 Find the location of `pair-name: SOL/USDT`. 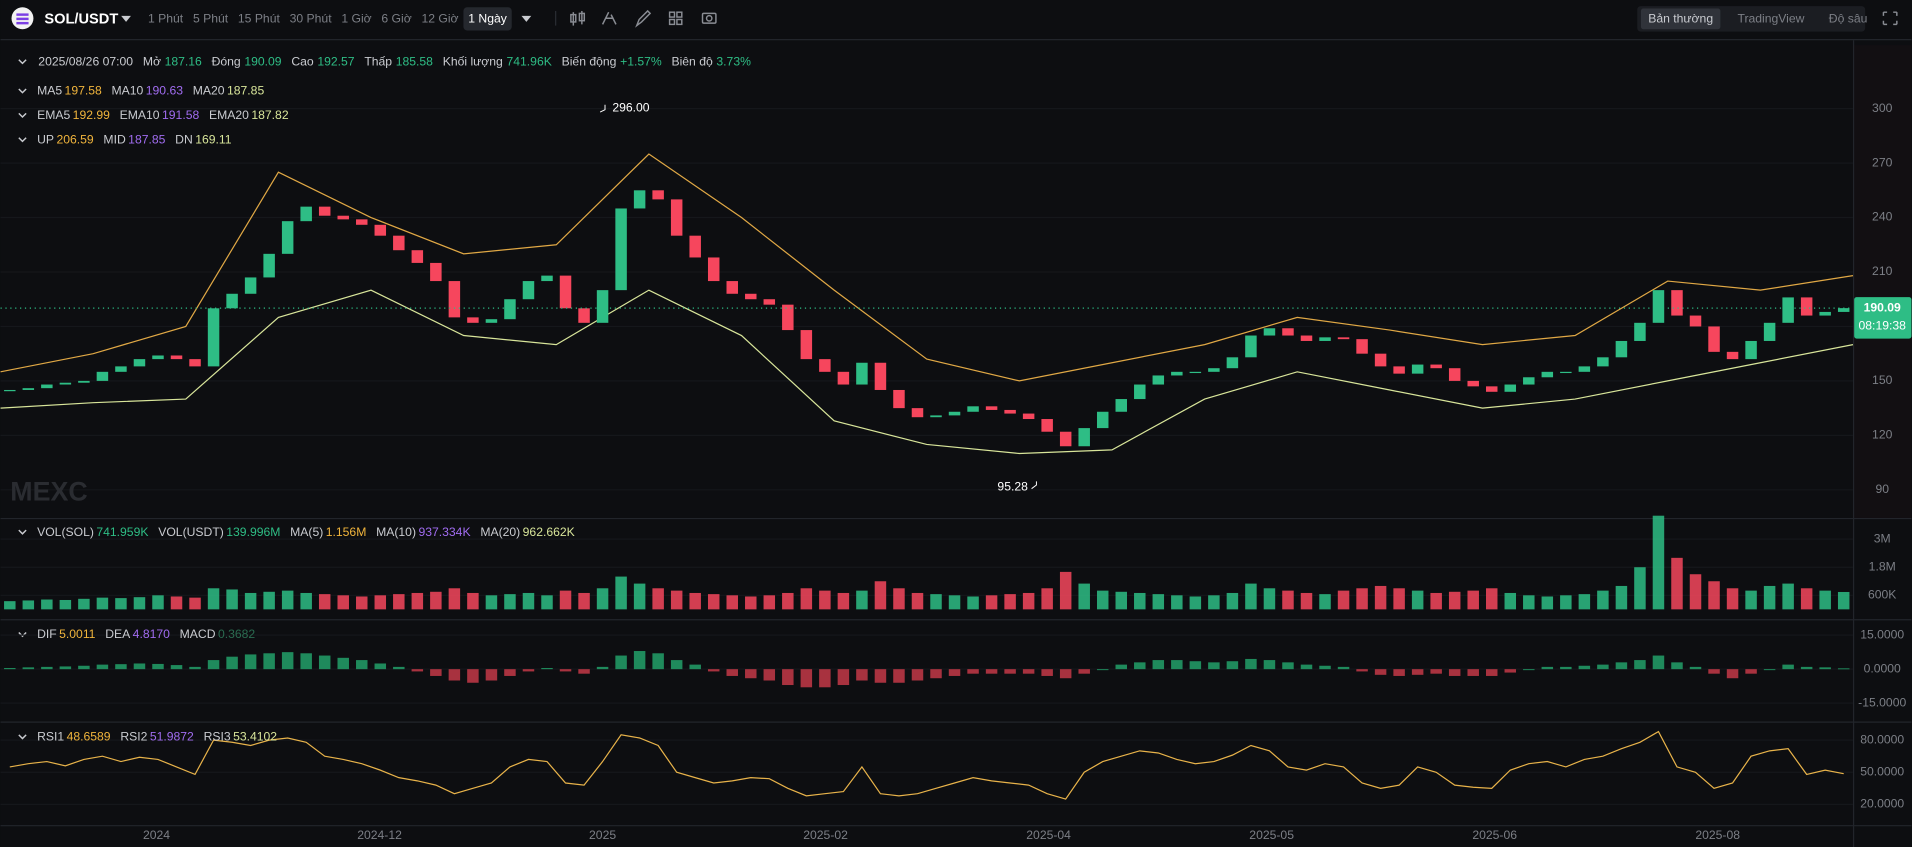

pair-name: SOL/USDT is located at coordinates (81, 19).